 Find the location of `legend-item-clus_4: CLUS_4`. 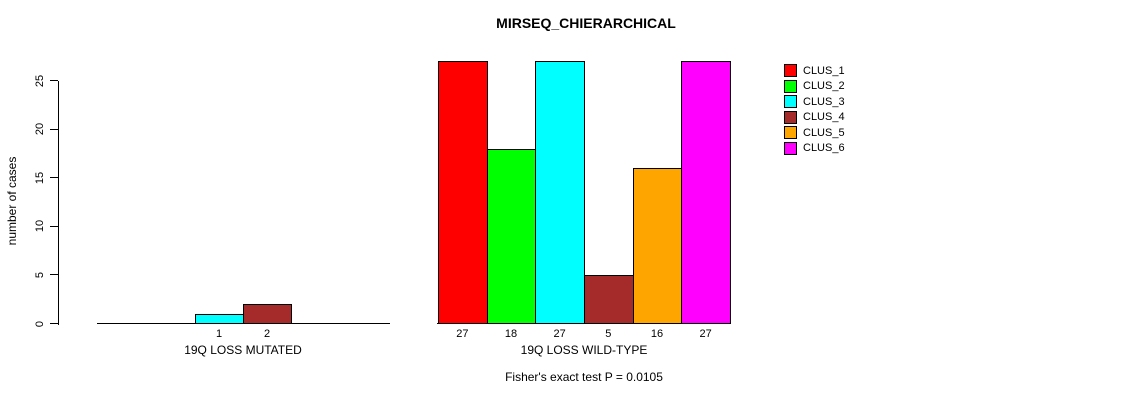

legend-item-clus_4: CLUS_4 is located at coordinates (814, 118).